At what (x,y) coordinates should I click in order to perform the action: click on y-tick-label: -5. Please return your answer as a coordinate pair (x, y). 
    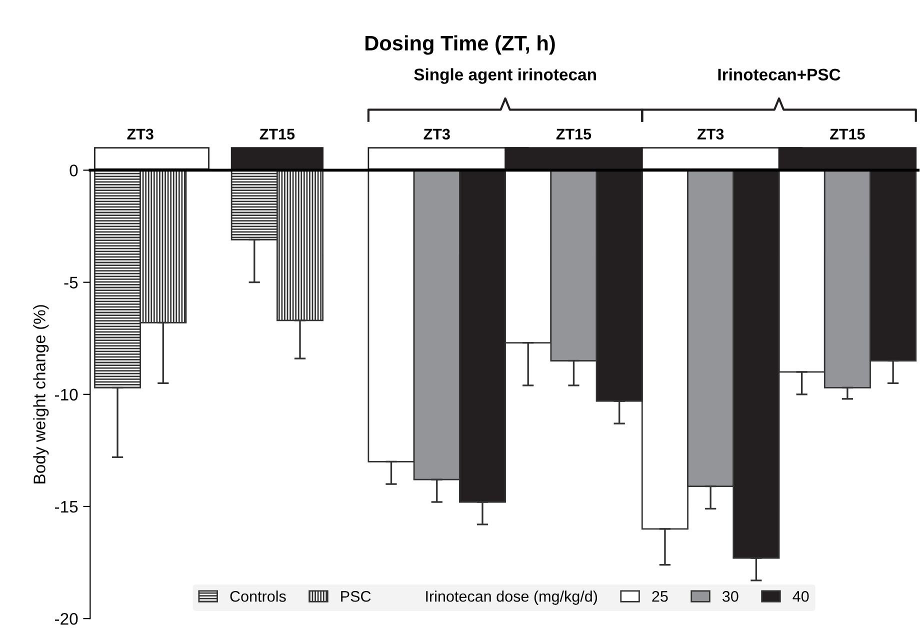
    Looking at the image, I should click on (71, 282).